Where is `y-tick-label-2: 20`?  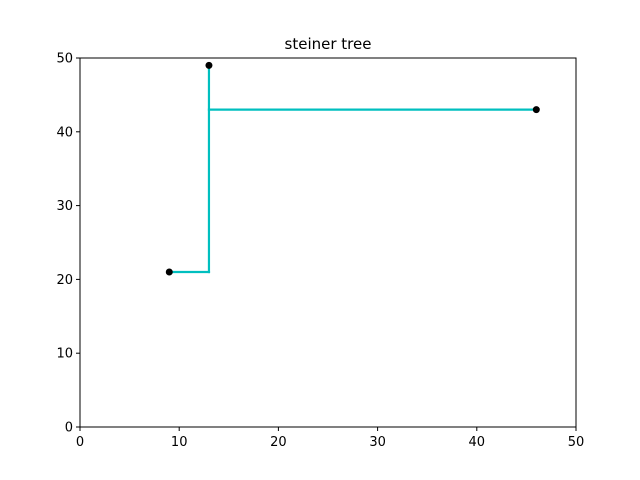 y-tick-label-2: 20 is located at coordinates (64, 280).